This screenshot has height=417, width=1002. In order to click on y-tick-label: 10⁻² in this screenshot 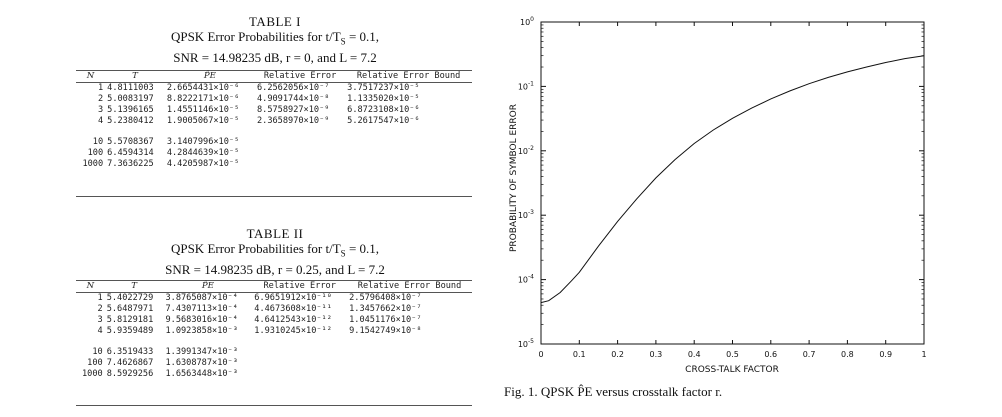, I will do `click(526, 150)`.